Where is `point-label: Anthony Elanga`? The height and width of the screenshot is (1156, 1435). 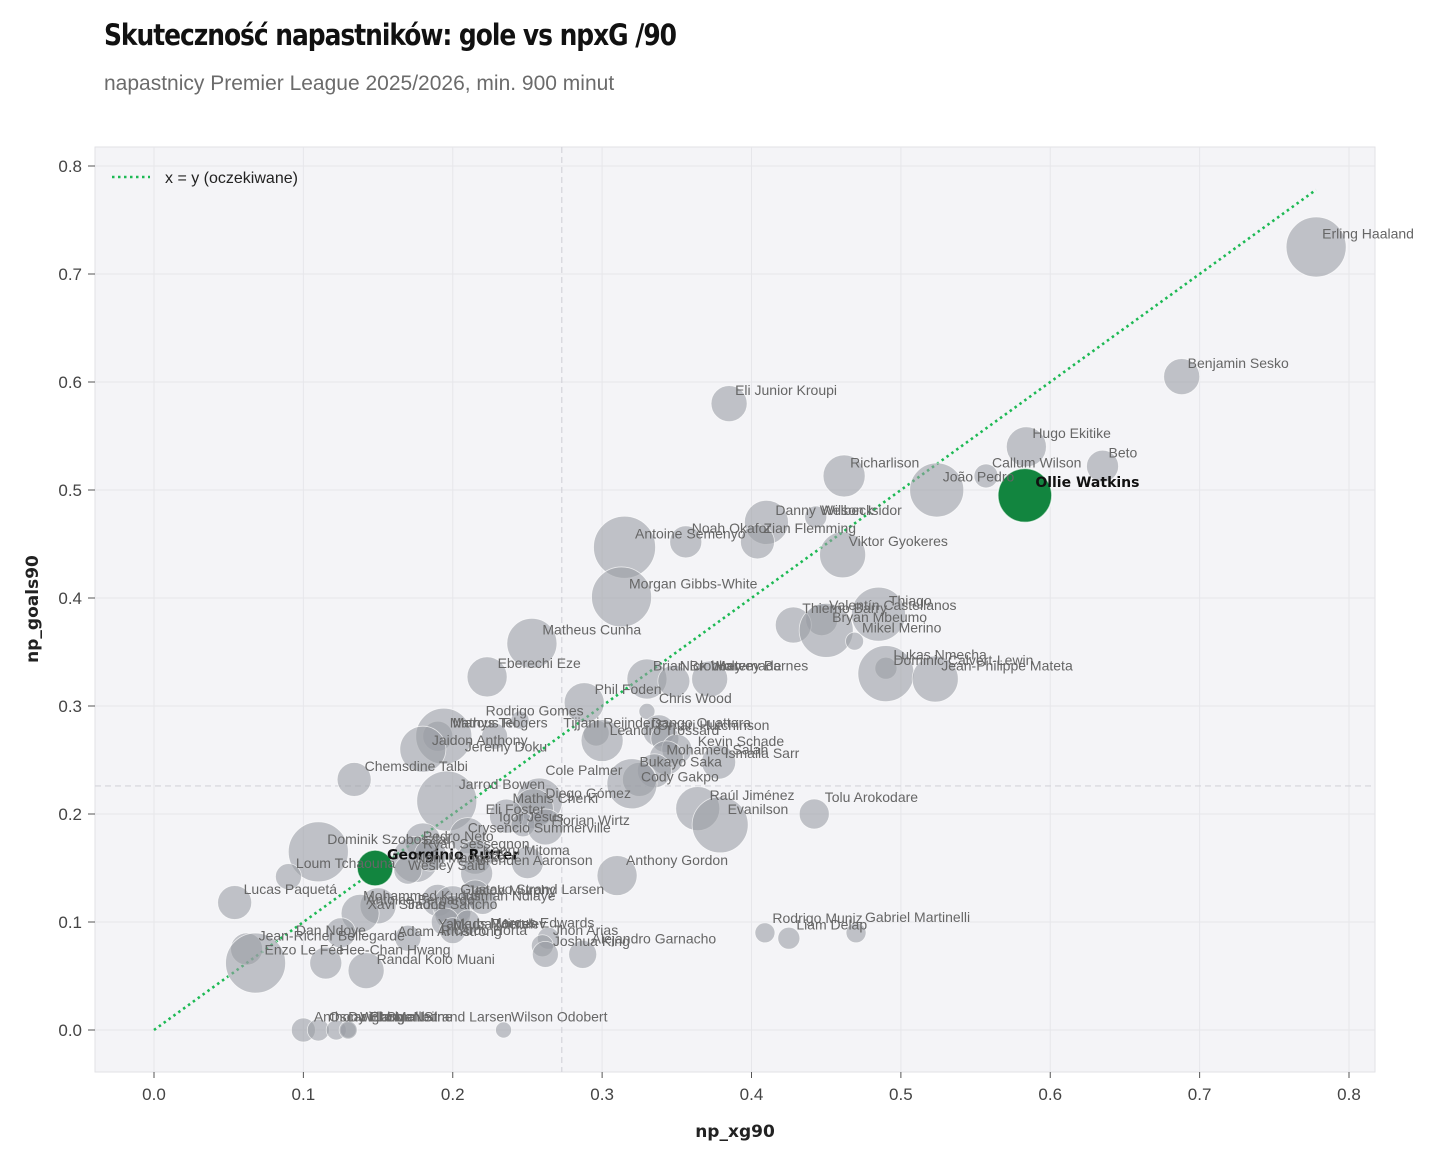 point-label: Anthony Elanga is located at coordinates (363, 1016).